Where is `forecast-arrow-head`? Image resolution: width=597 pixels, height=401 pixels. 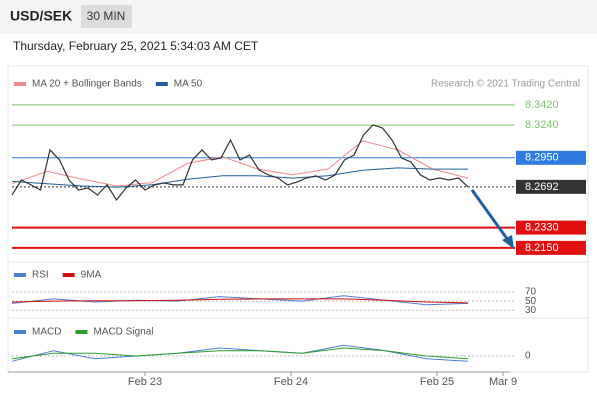 forecast-arrow-head is located at coordinates (508, 242).